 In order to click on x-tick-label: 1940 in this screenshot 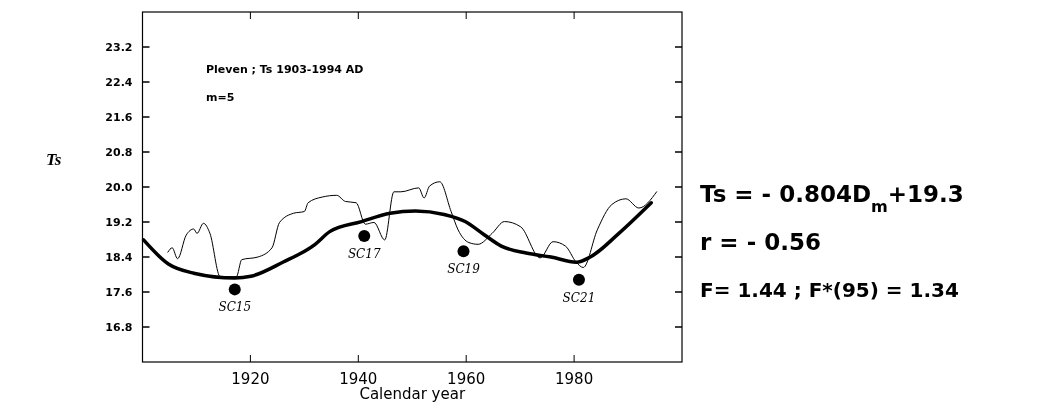, I will do `click(358, 379)`.